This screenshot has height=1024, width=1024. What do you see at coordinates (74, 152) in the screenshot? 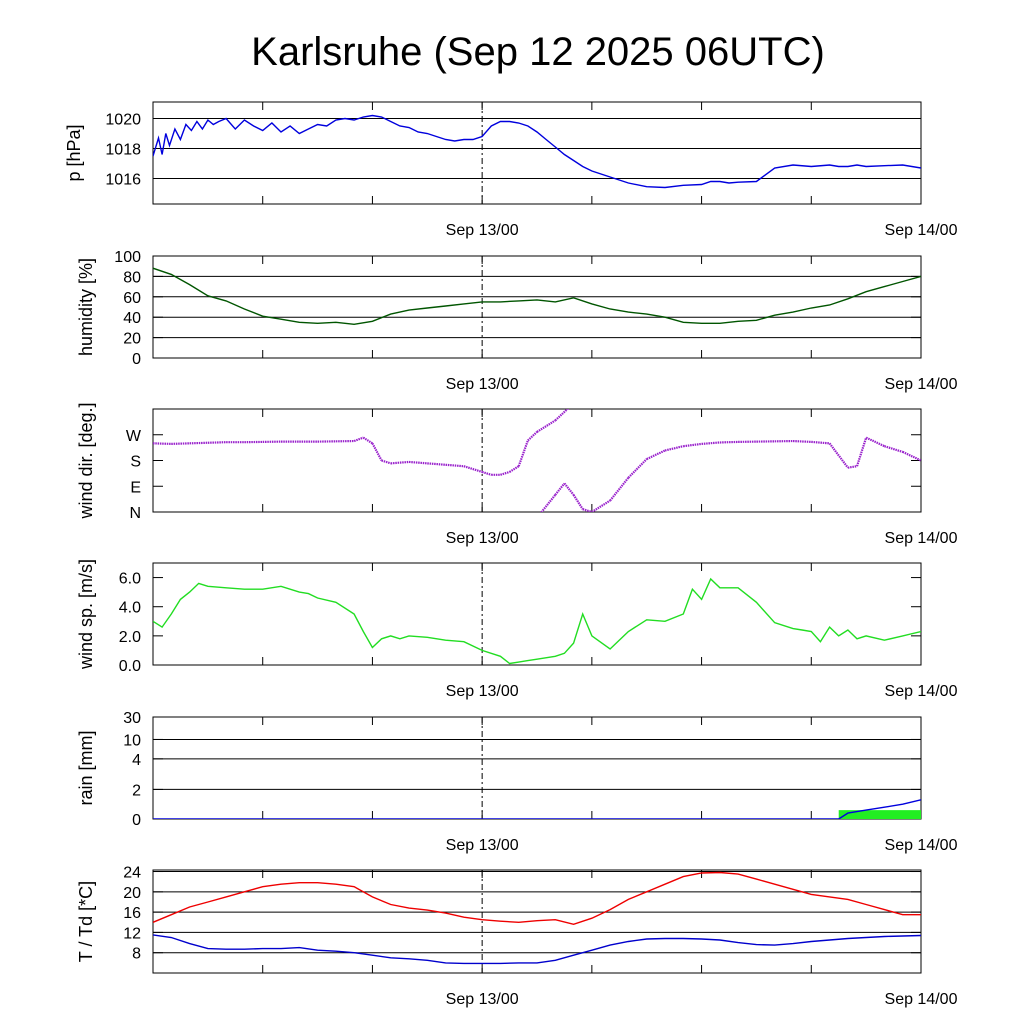
I see `y-axis-label: p [hPa]` at bounding box center [74, 152].